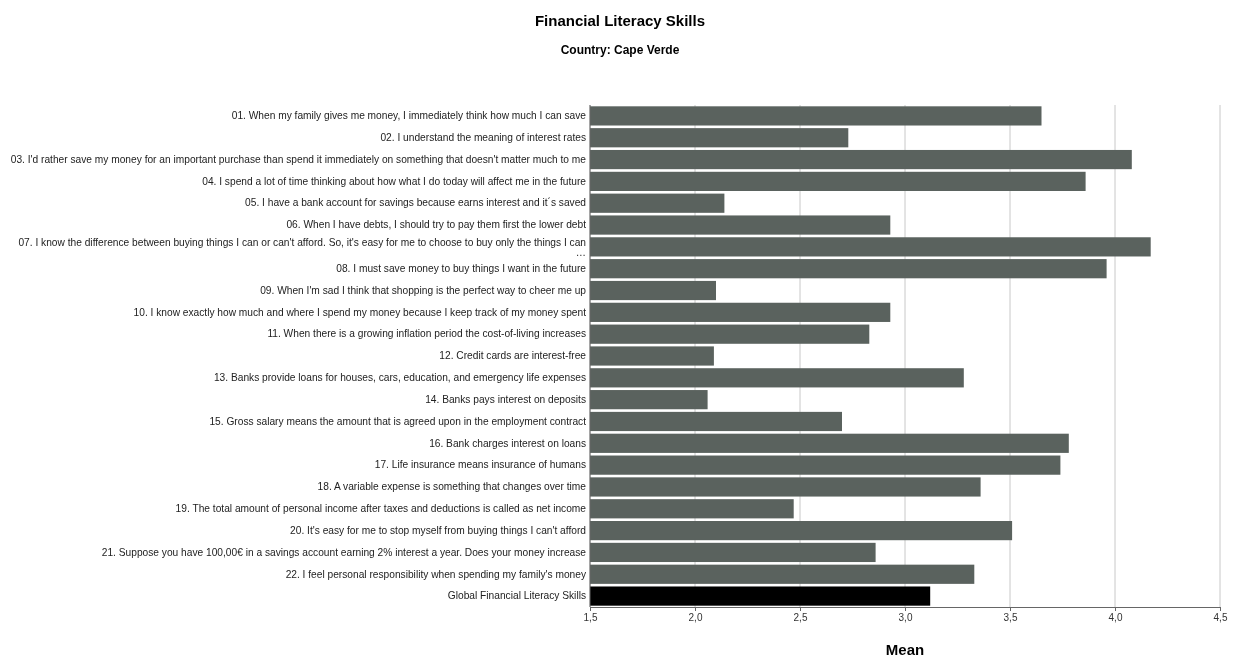 The height and width of the screenshot is (665, 1240). I want to click on y-tick-label: 21. Suppose you have 100,00€ in a savings account earning 2% interest a year. Does your money increase, so click(344, 552).